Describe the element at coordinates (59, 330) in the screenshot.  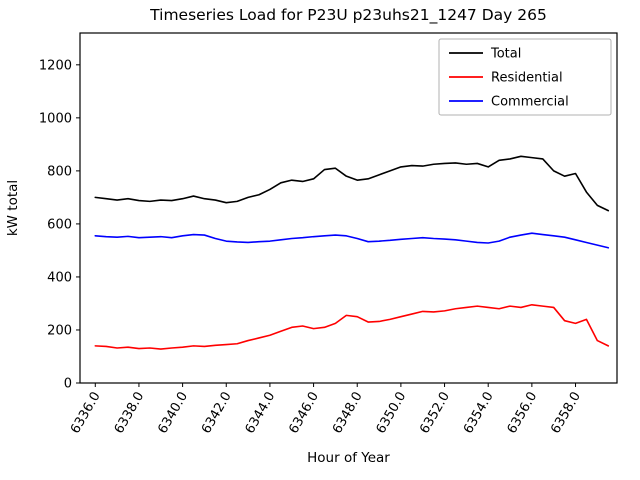
I see `y-tick-label: 200` at that location.